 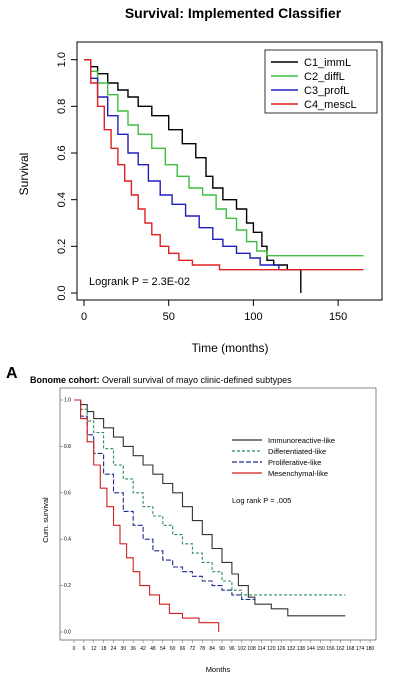 I want to click on top-legend-label: C2_diffL, so click(x=324, y=77).